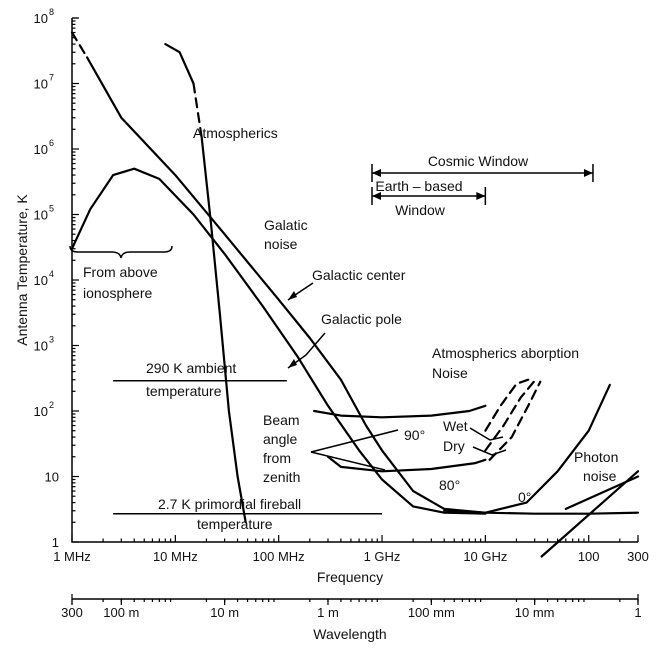 The height and width of the screenshot is (652, 666). Describe the element at coordinates (351, 618) in the screenshot. I see `wavelength-axis: 300 100 m 10 m 1 m 100 mm 10 mm 1 Wavelength` at that location.